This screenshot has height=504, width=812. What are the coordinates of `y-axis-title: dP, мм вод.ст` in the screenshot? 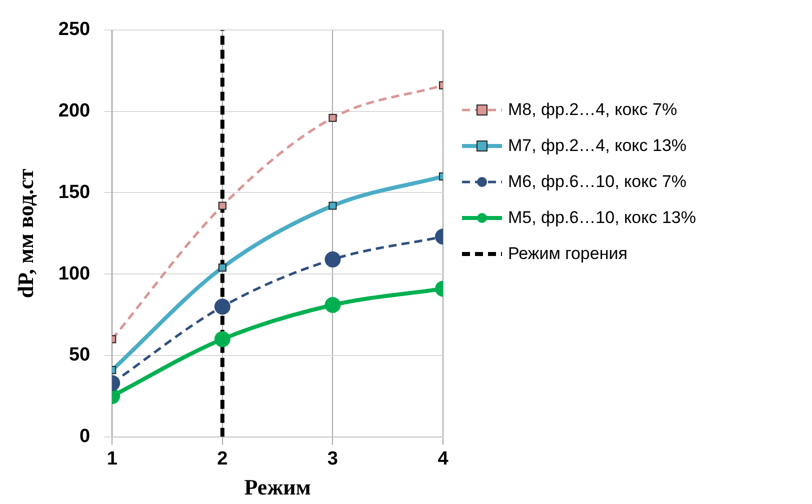 It's located at (25, 233).